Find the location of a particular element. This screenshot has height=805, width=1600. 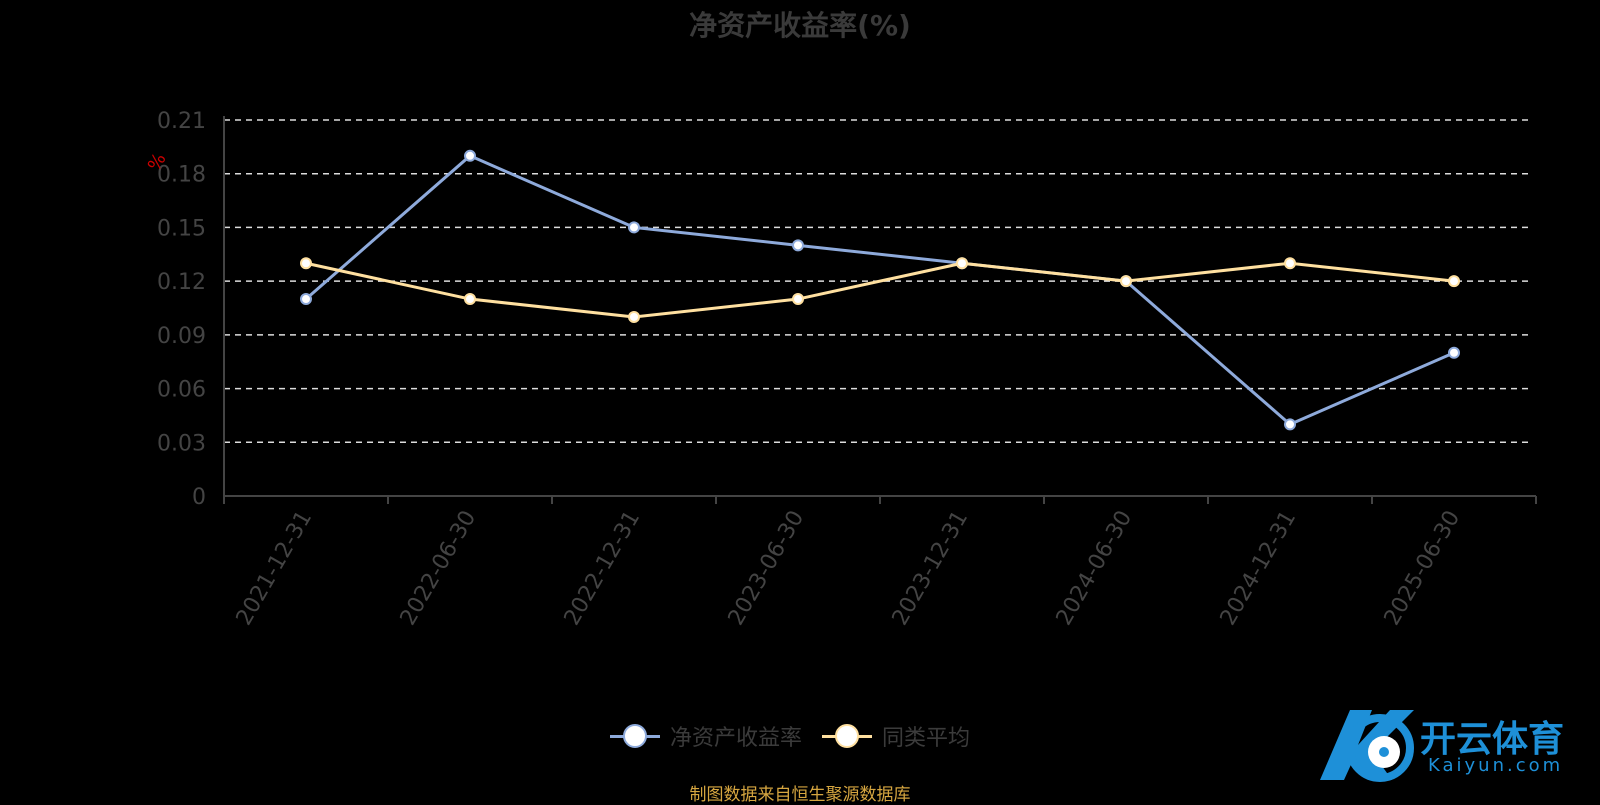

y-tick-label: 0.18 is located at coordinates (181, 175).